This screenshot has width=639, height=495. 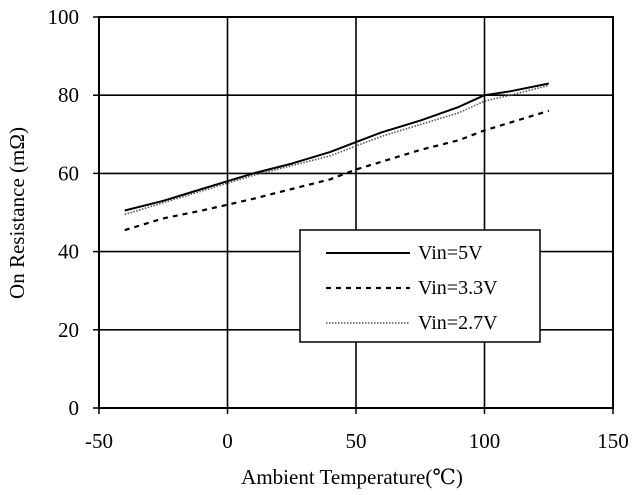 I want to click on x-tick-label: 100, so click(x=485, y=441).